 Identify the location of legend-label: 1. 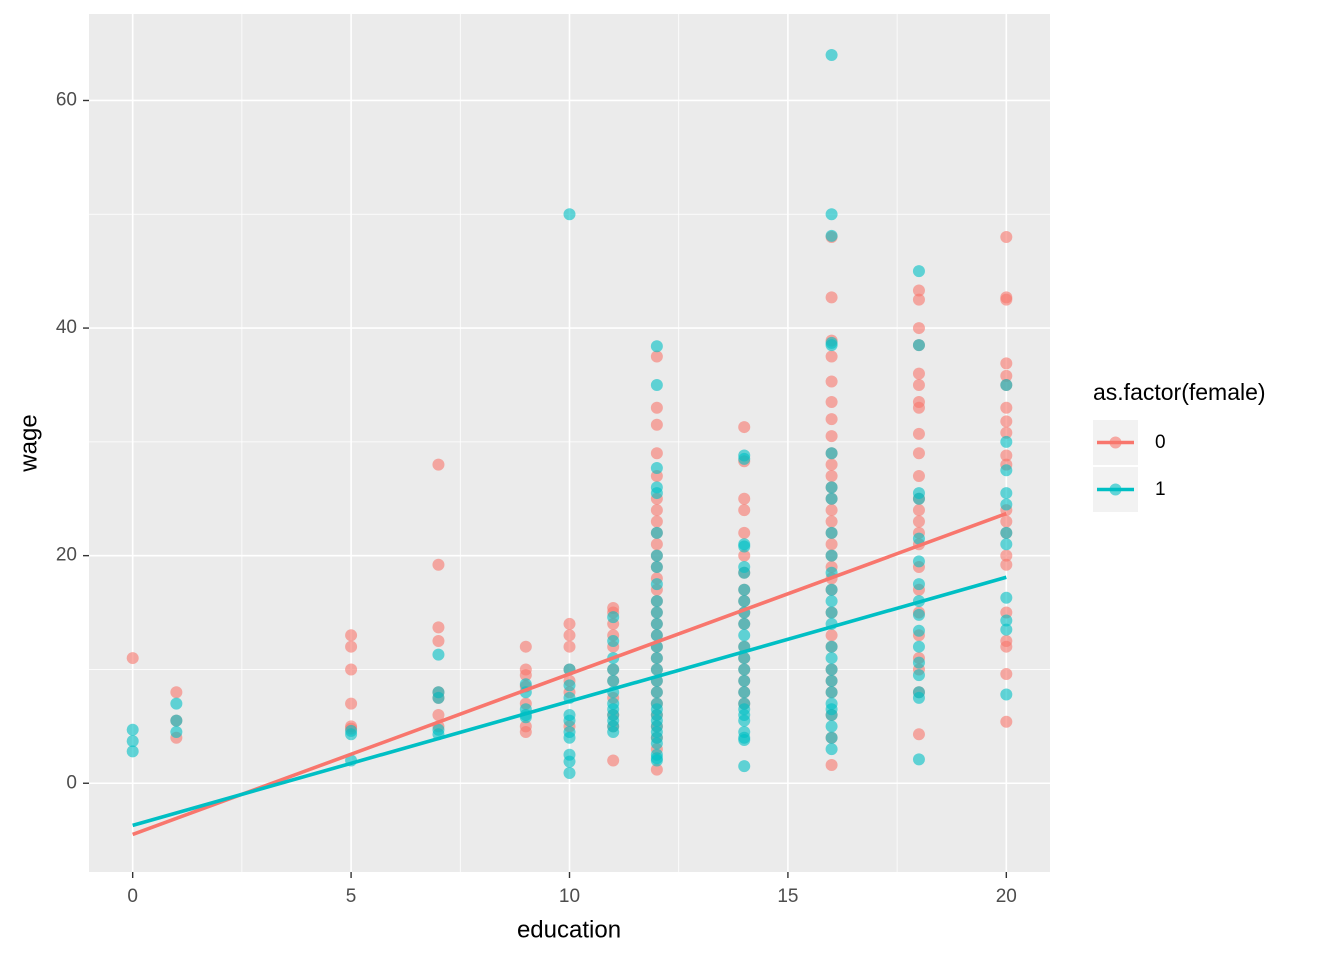
(1160, 489).